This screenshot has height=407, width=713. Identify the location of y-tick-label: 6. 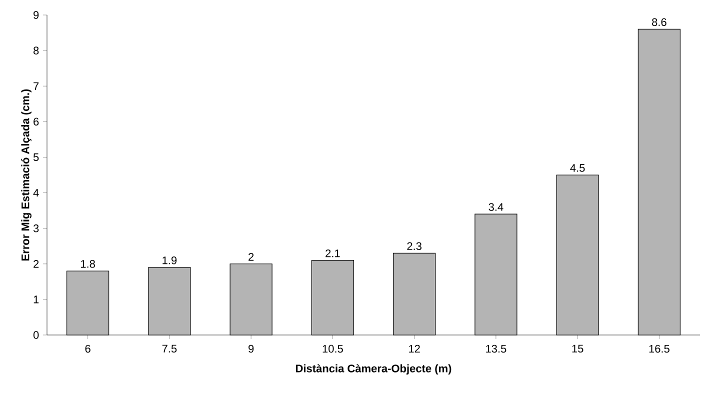
(36, 122).